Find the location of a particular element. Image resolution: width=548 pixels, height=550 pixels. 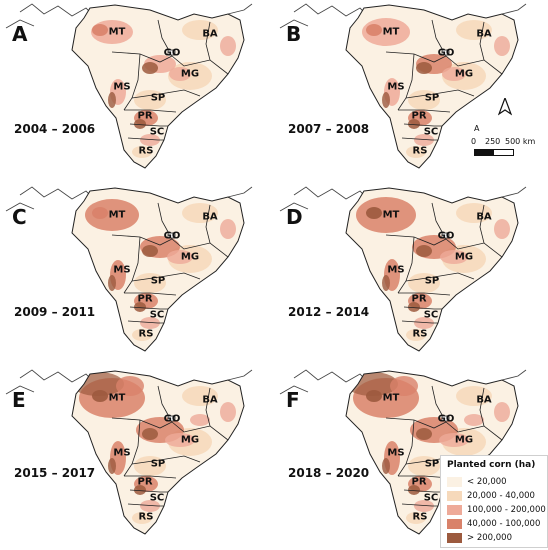

panel-years: 2007 – 2008 is located at coordinates (329, 129).